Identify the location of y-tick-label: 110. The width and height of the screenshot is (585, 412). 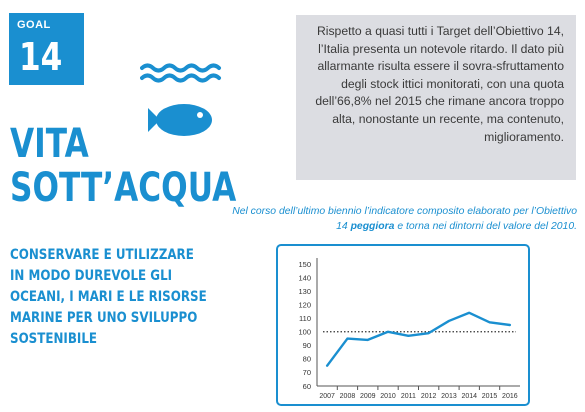
(305, 318).